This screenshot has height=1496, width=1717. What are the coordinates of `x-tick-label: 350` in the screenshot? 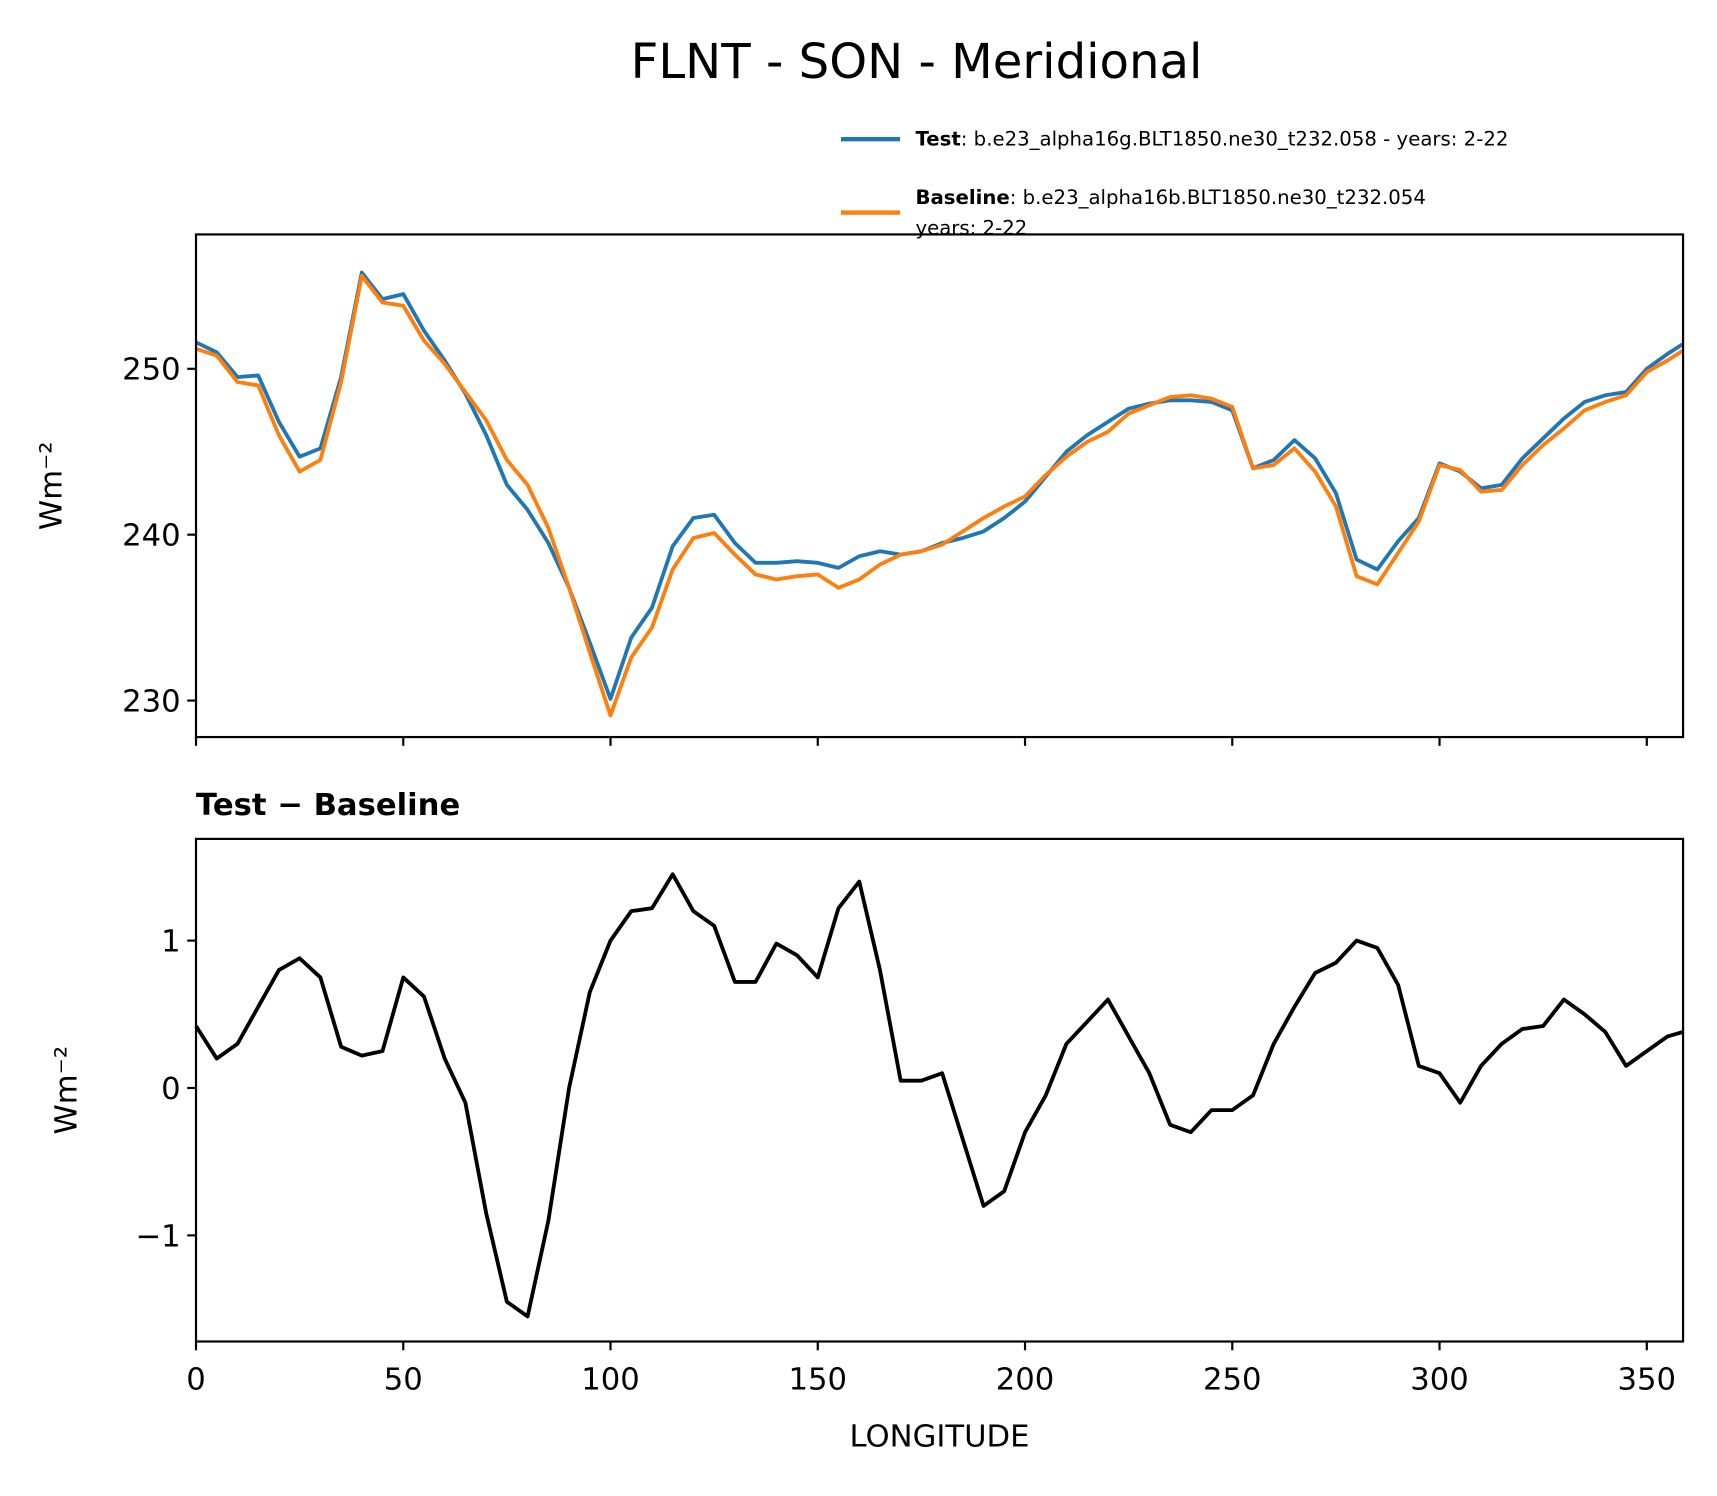 It's located at (1647, 1380).